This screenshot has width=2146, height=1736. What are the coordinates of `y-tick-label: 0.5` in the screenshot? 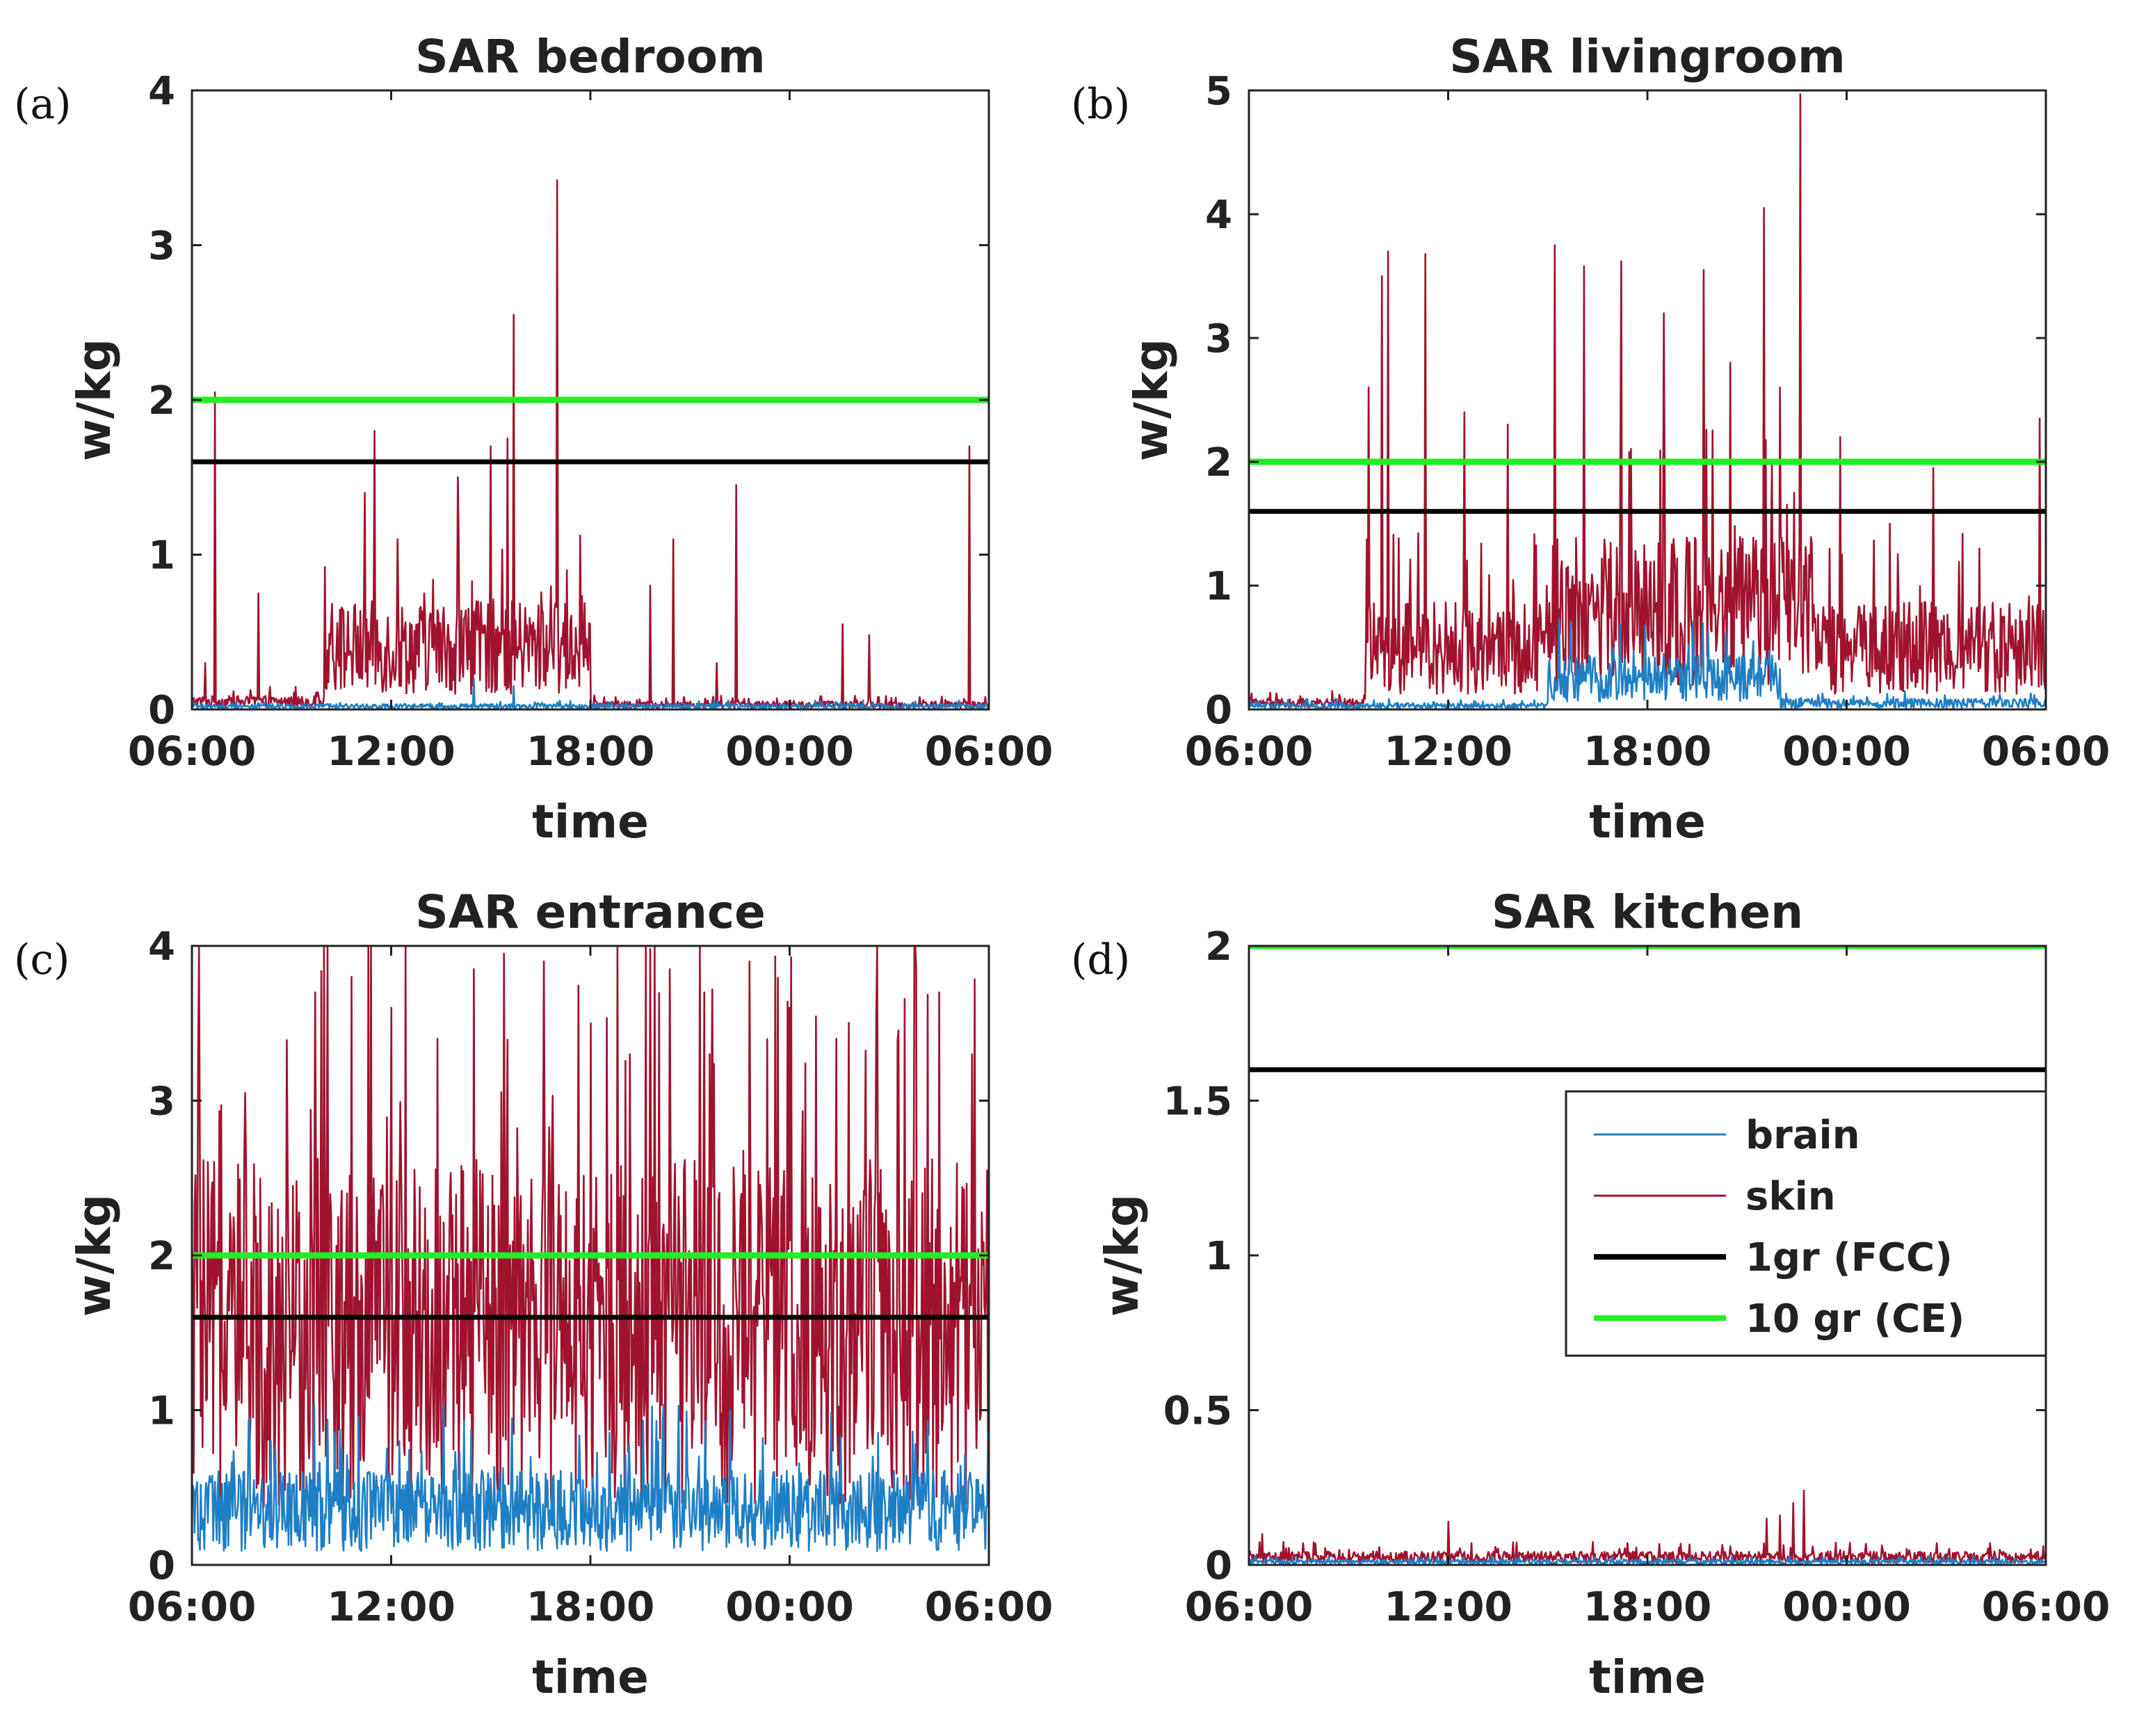 It's located at (1198, 1411).